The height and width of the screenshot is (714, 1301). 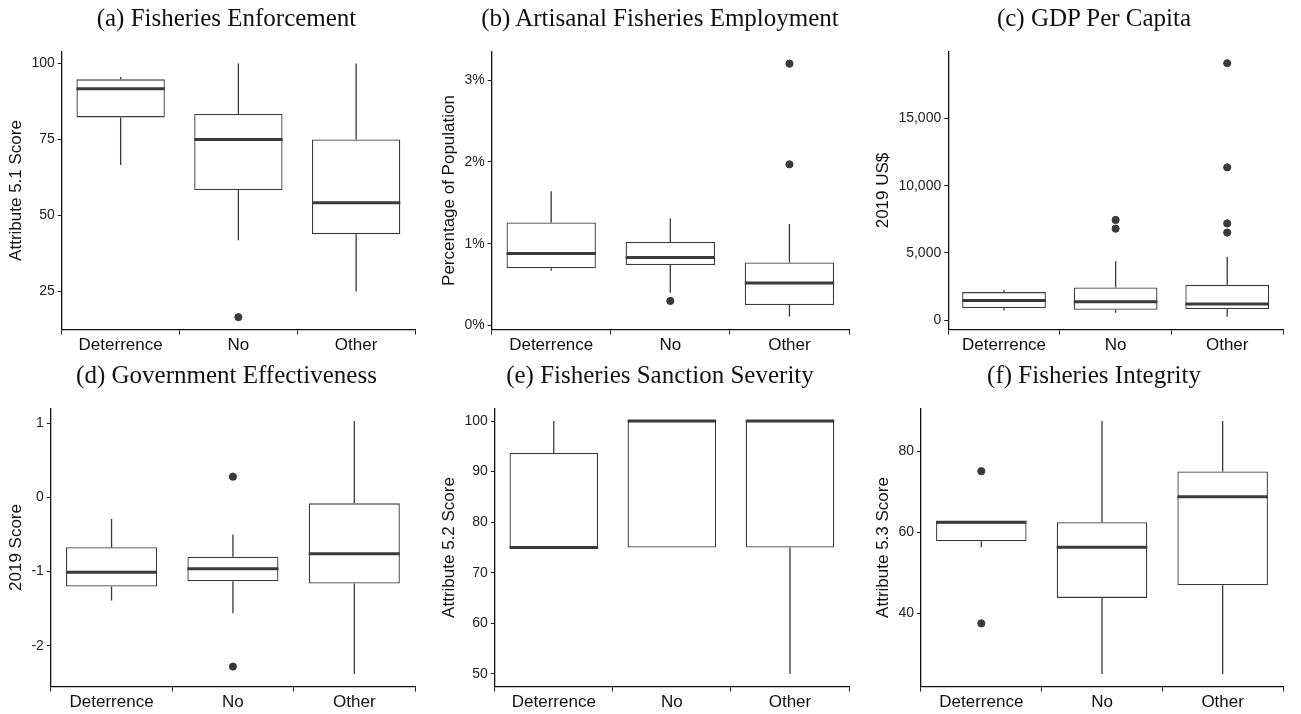 What do you see at coordinates (38, 644) in the screenshot?
I see `y-tick-label: -2` at bounding box center [38, 644].